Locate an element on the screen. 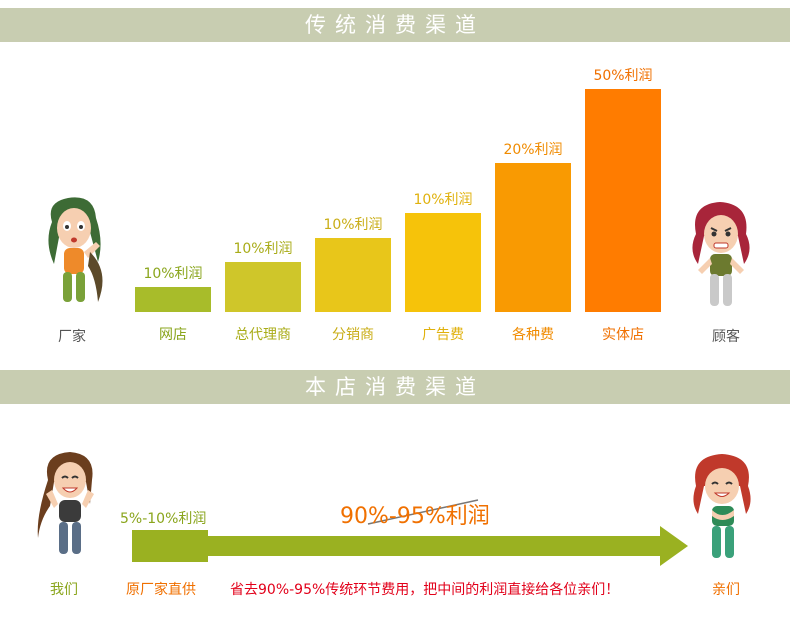  bar-value-label-4: 20%利润 is located at coordinates (533, 150).